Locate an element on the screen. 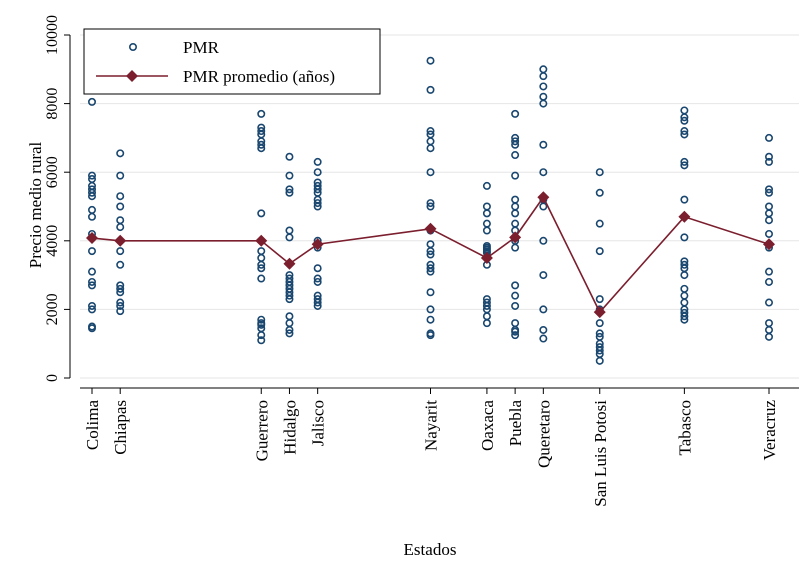 The image size is (803, 584). x-tick-label: Puebla is located at coordinates (515, 423).